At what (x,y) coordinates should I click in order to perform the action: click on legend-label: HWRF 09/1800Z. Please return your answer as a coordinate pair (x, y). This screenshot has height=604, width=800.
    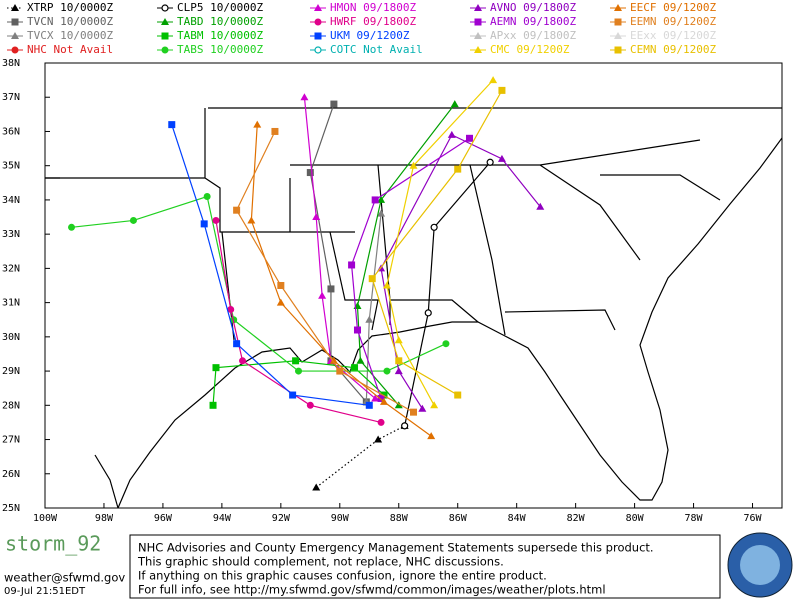
    Looking at the image, I should click on (373, 21).